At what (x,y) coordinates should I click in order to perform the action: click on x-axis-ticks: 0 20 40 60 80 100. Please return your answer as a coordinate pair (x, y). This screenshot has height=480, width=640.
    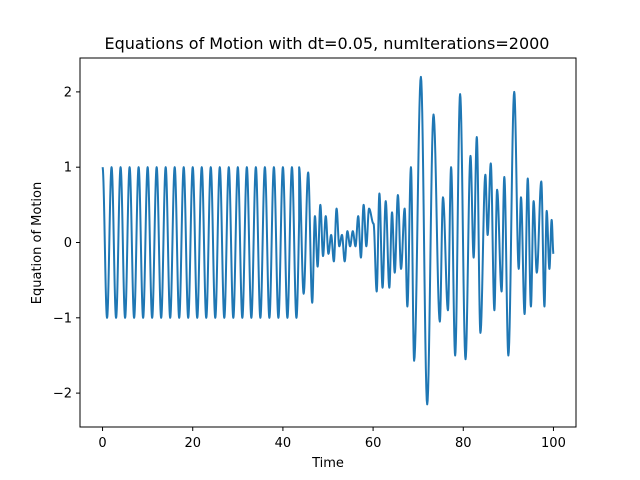
    Looking at the image, I should click on (332, 439).